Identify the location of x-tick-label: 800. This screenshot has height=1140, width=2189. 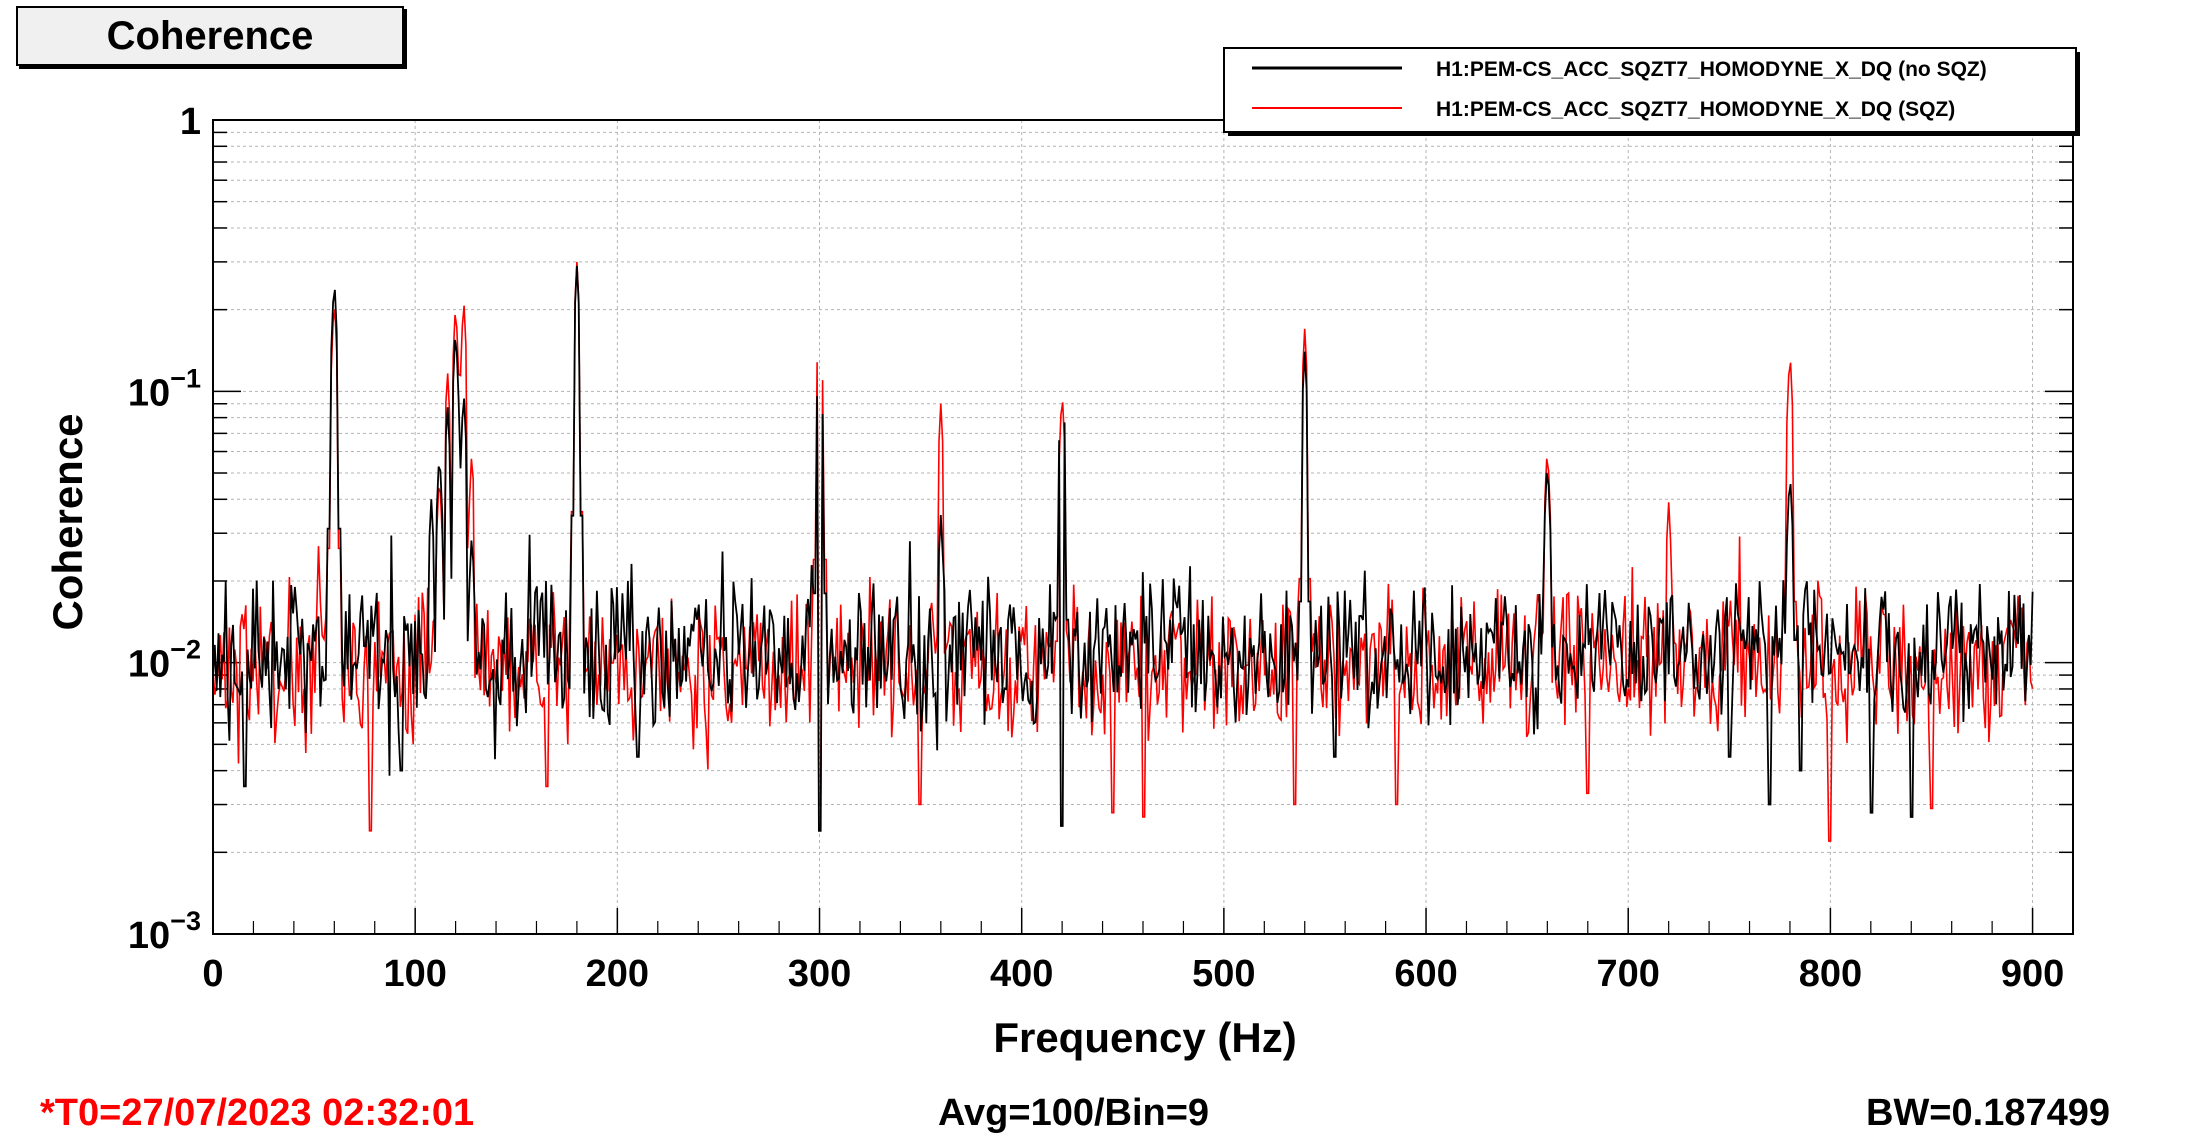
(1830, 974).